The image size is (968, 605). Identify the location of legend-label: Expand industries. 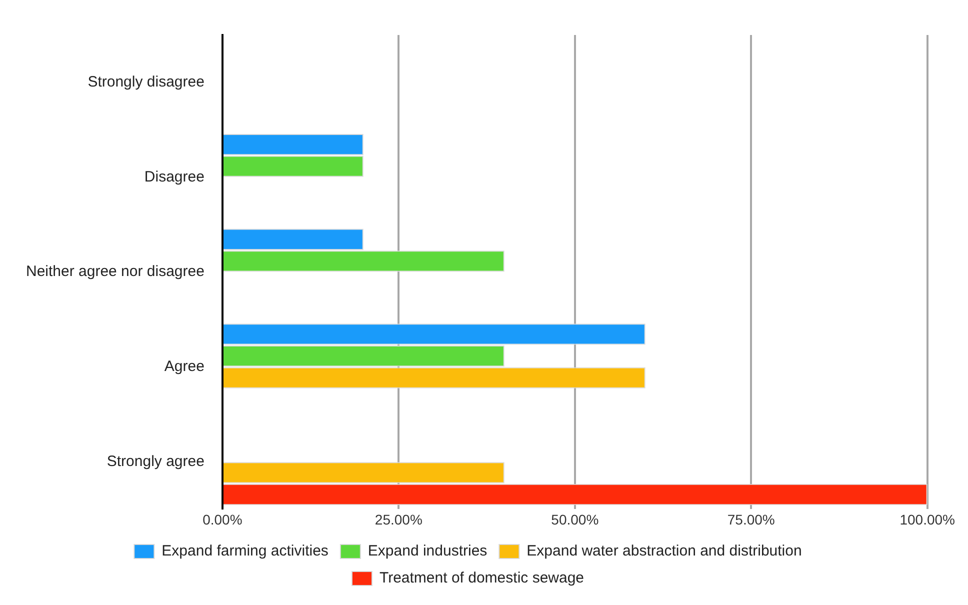
(428, 551).